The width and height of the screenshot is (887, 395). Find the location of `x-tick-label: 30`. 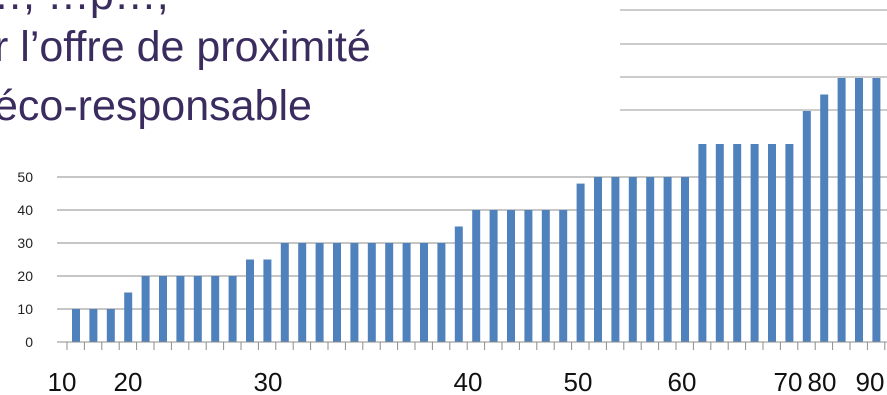

x-tick-label: 30 is located at coordinates (268, 381).